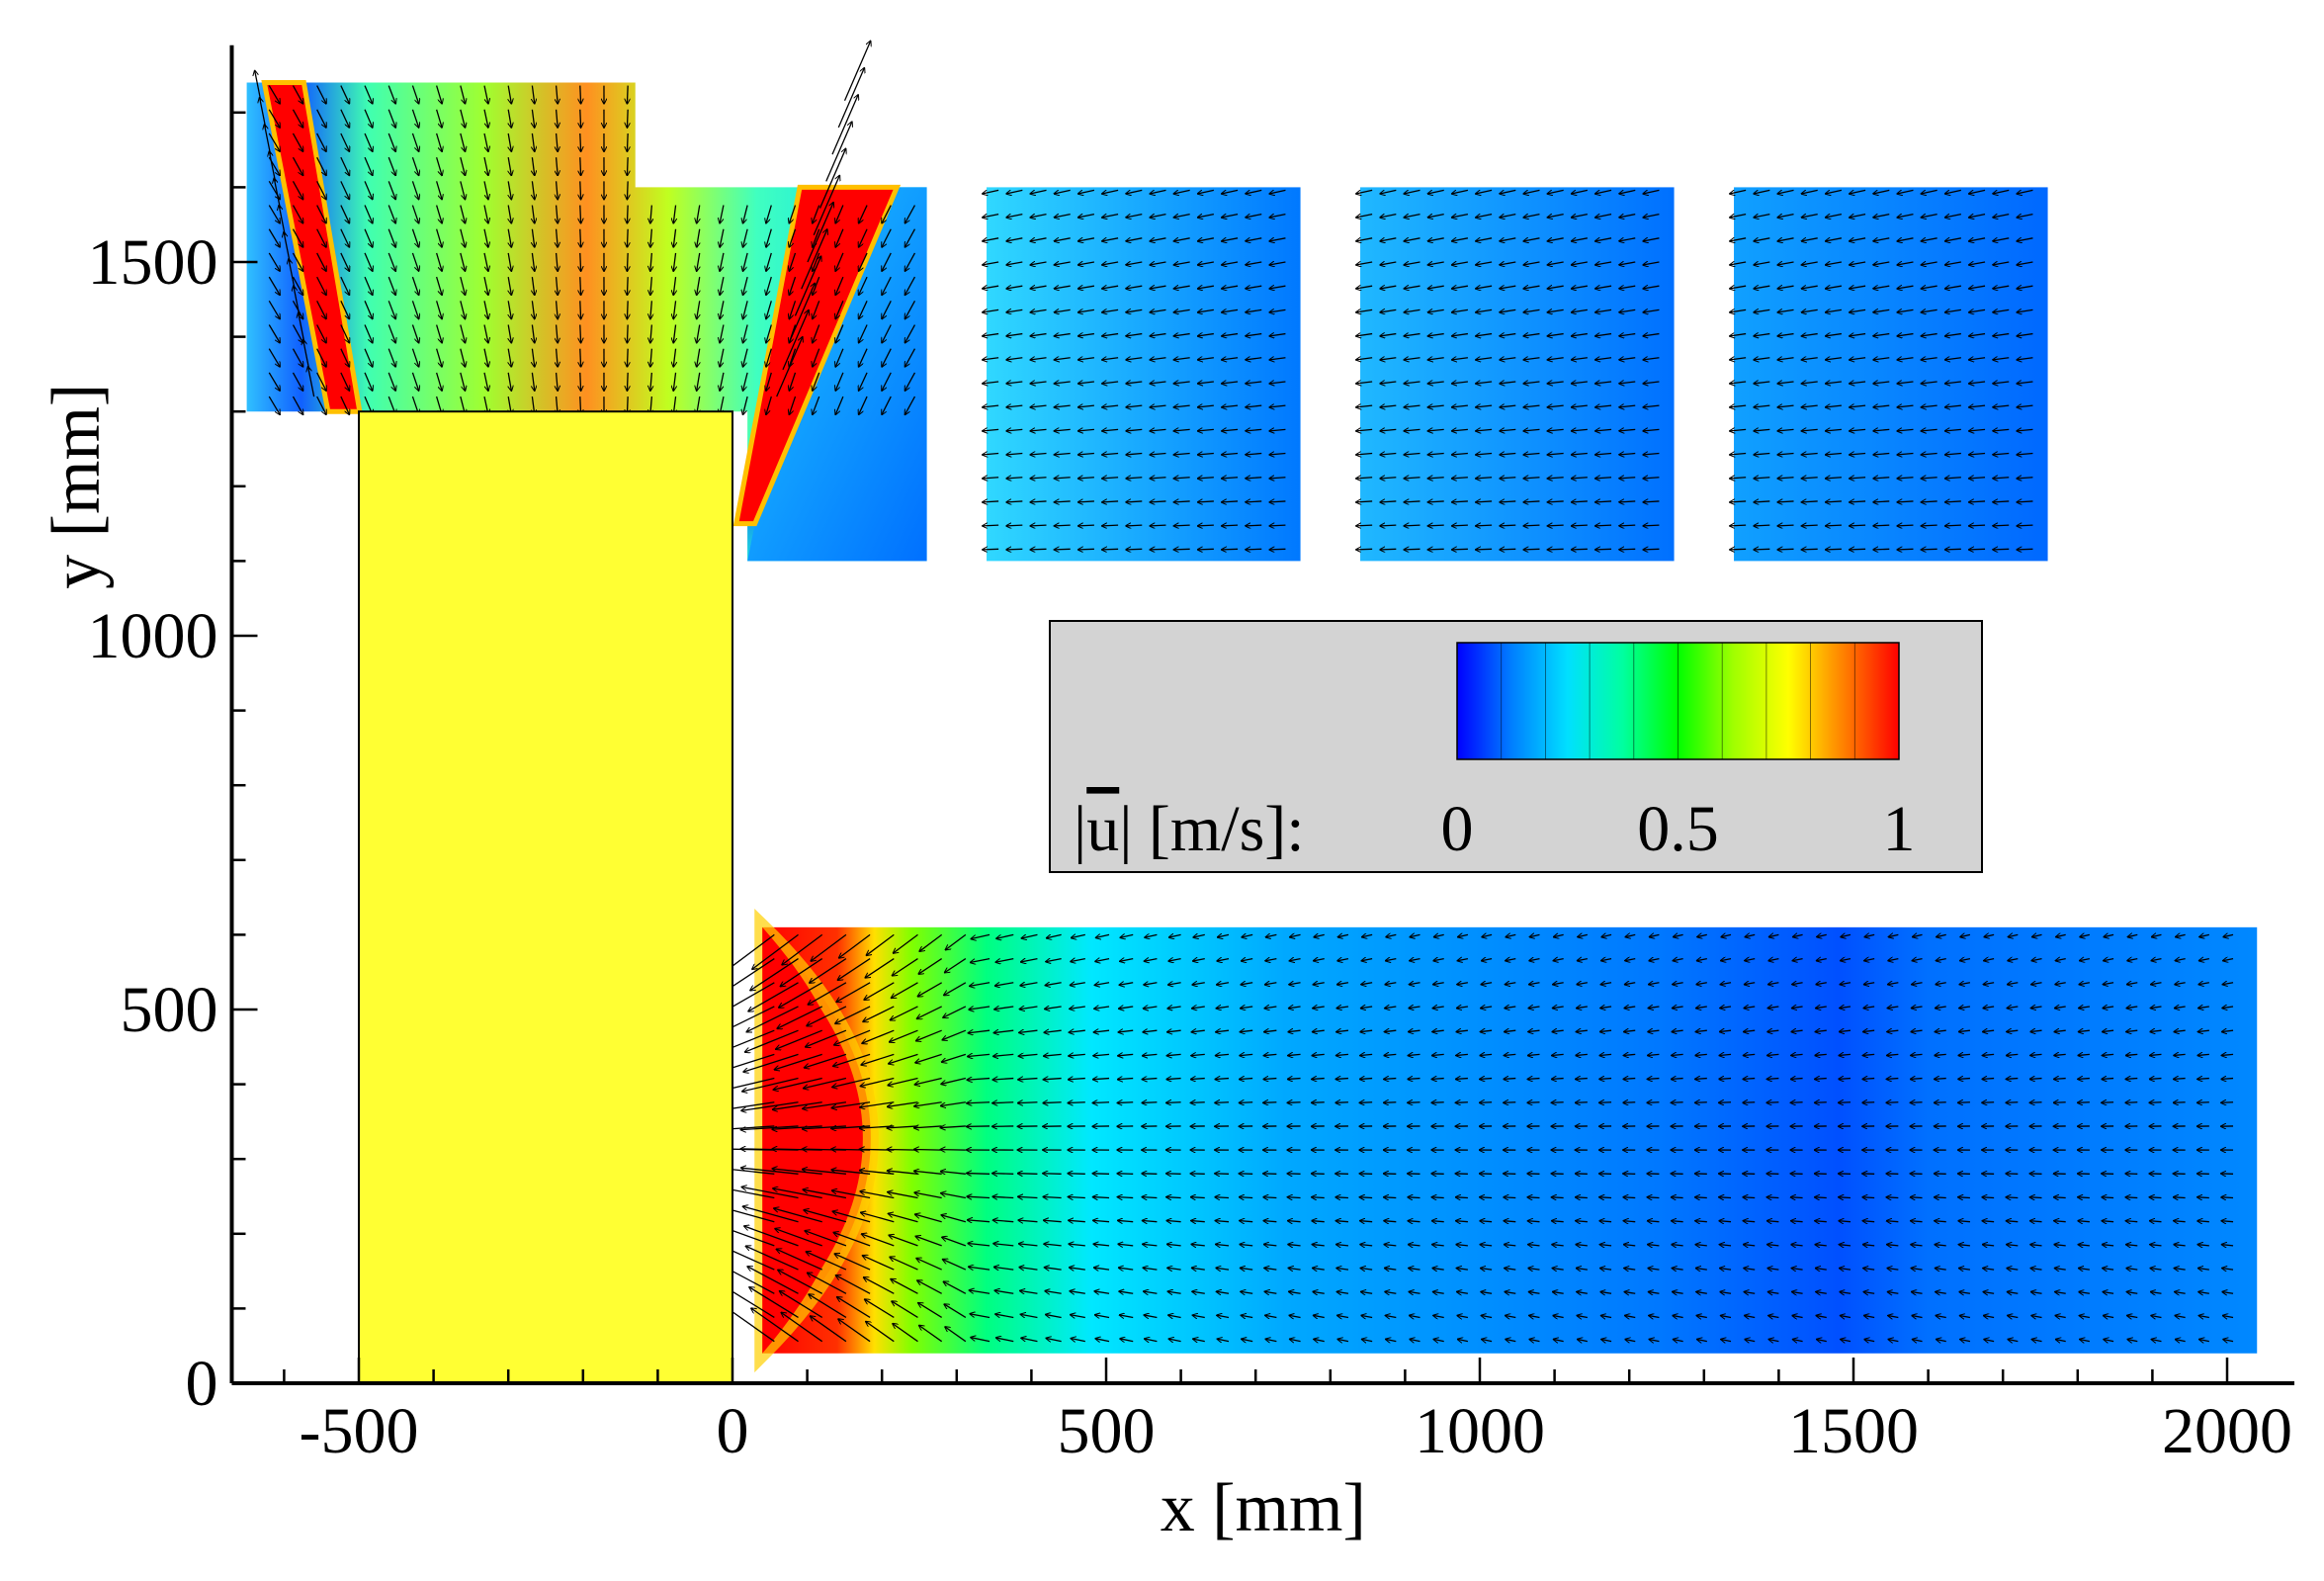 The width and height of the screenshot is (2324, 1581). Describe the element at coordinates (1189, 829) in the screenshot. I see `colorbar-variable-label: |u| [m/s]:` at that location.